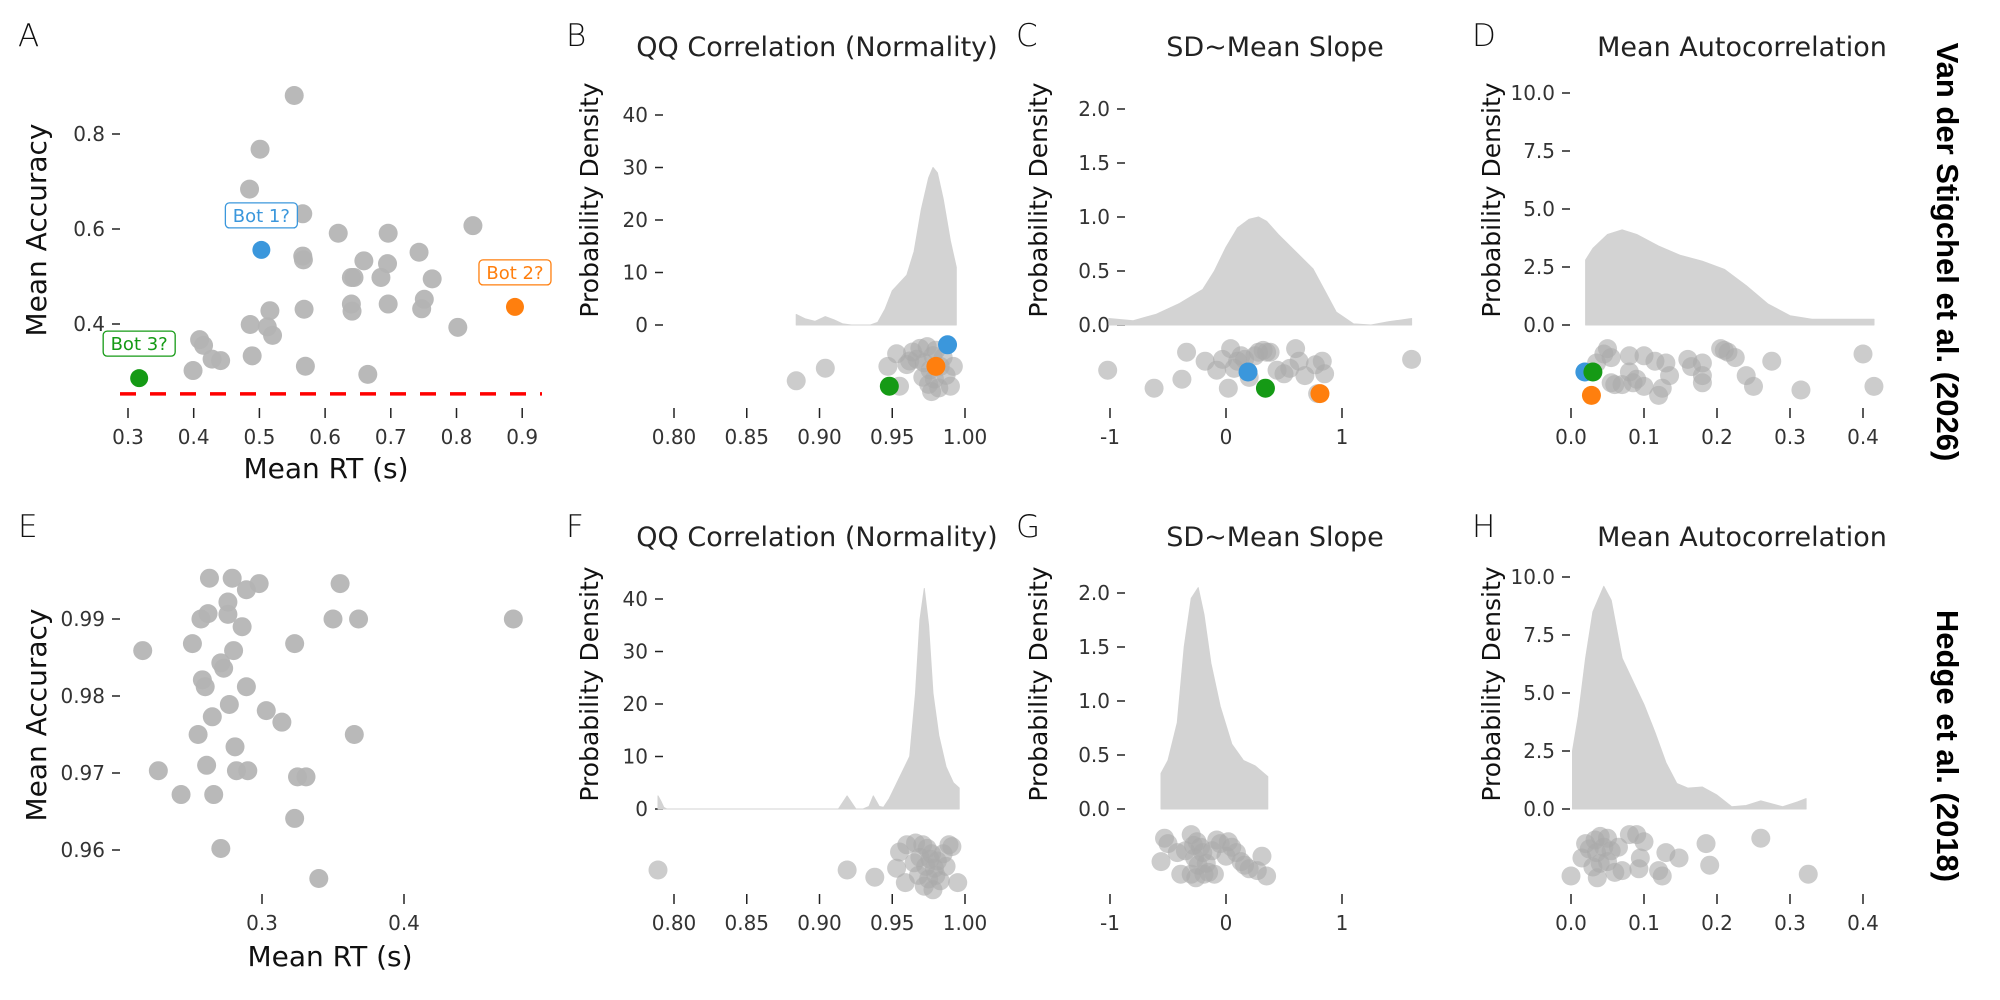 The image size is (2000, 1000). I want to click on x-tick-label: 0.7, so click(391, 437).